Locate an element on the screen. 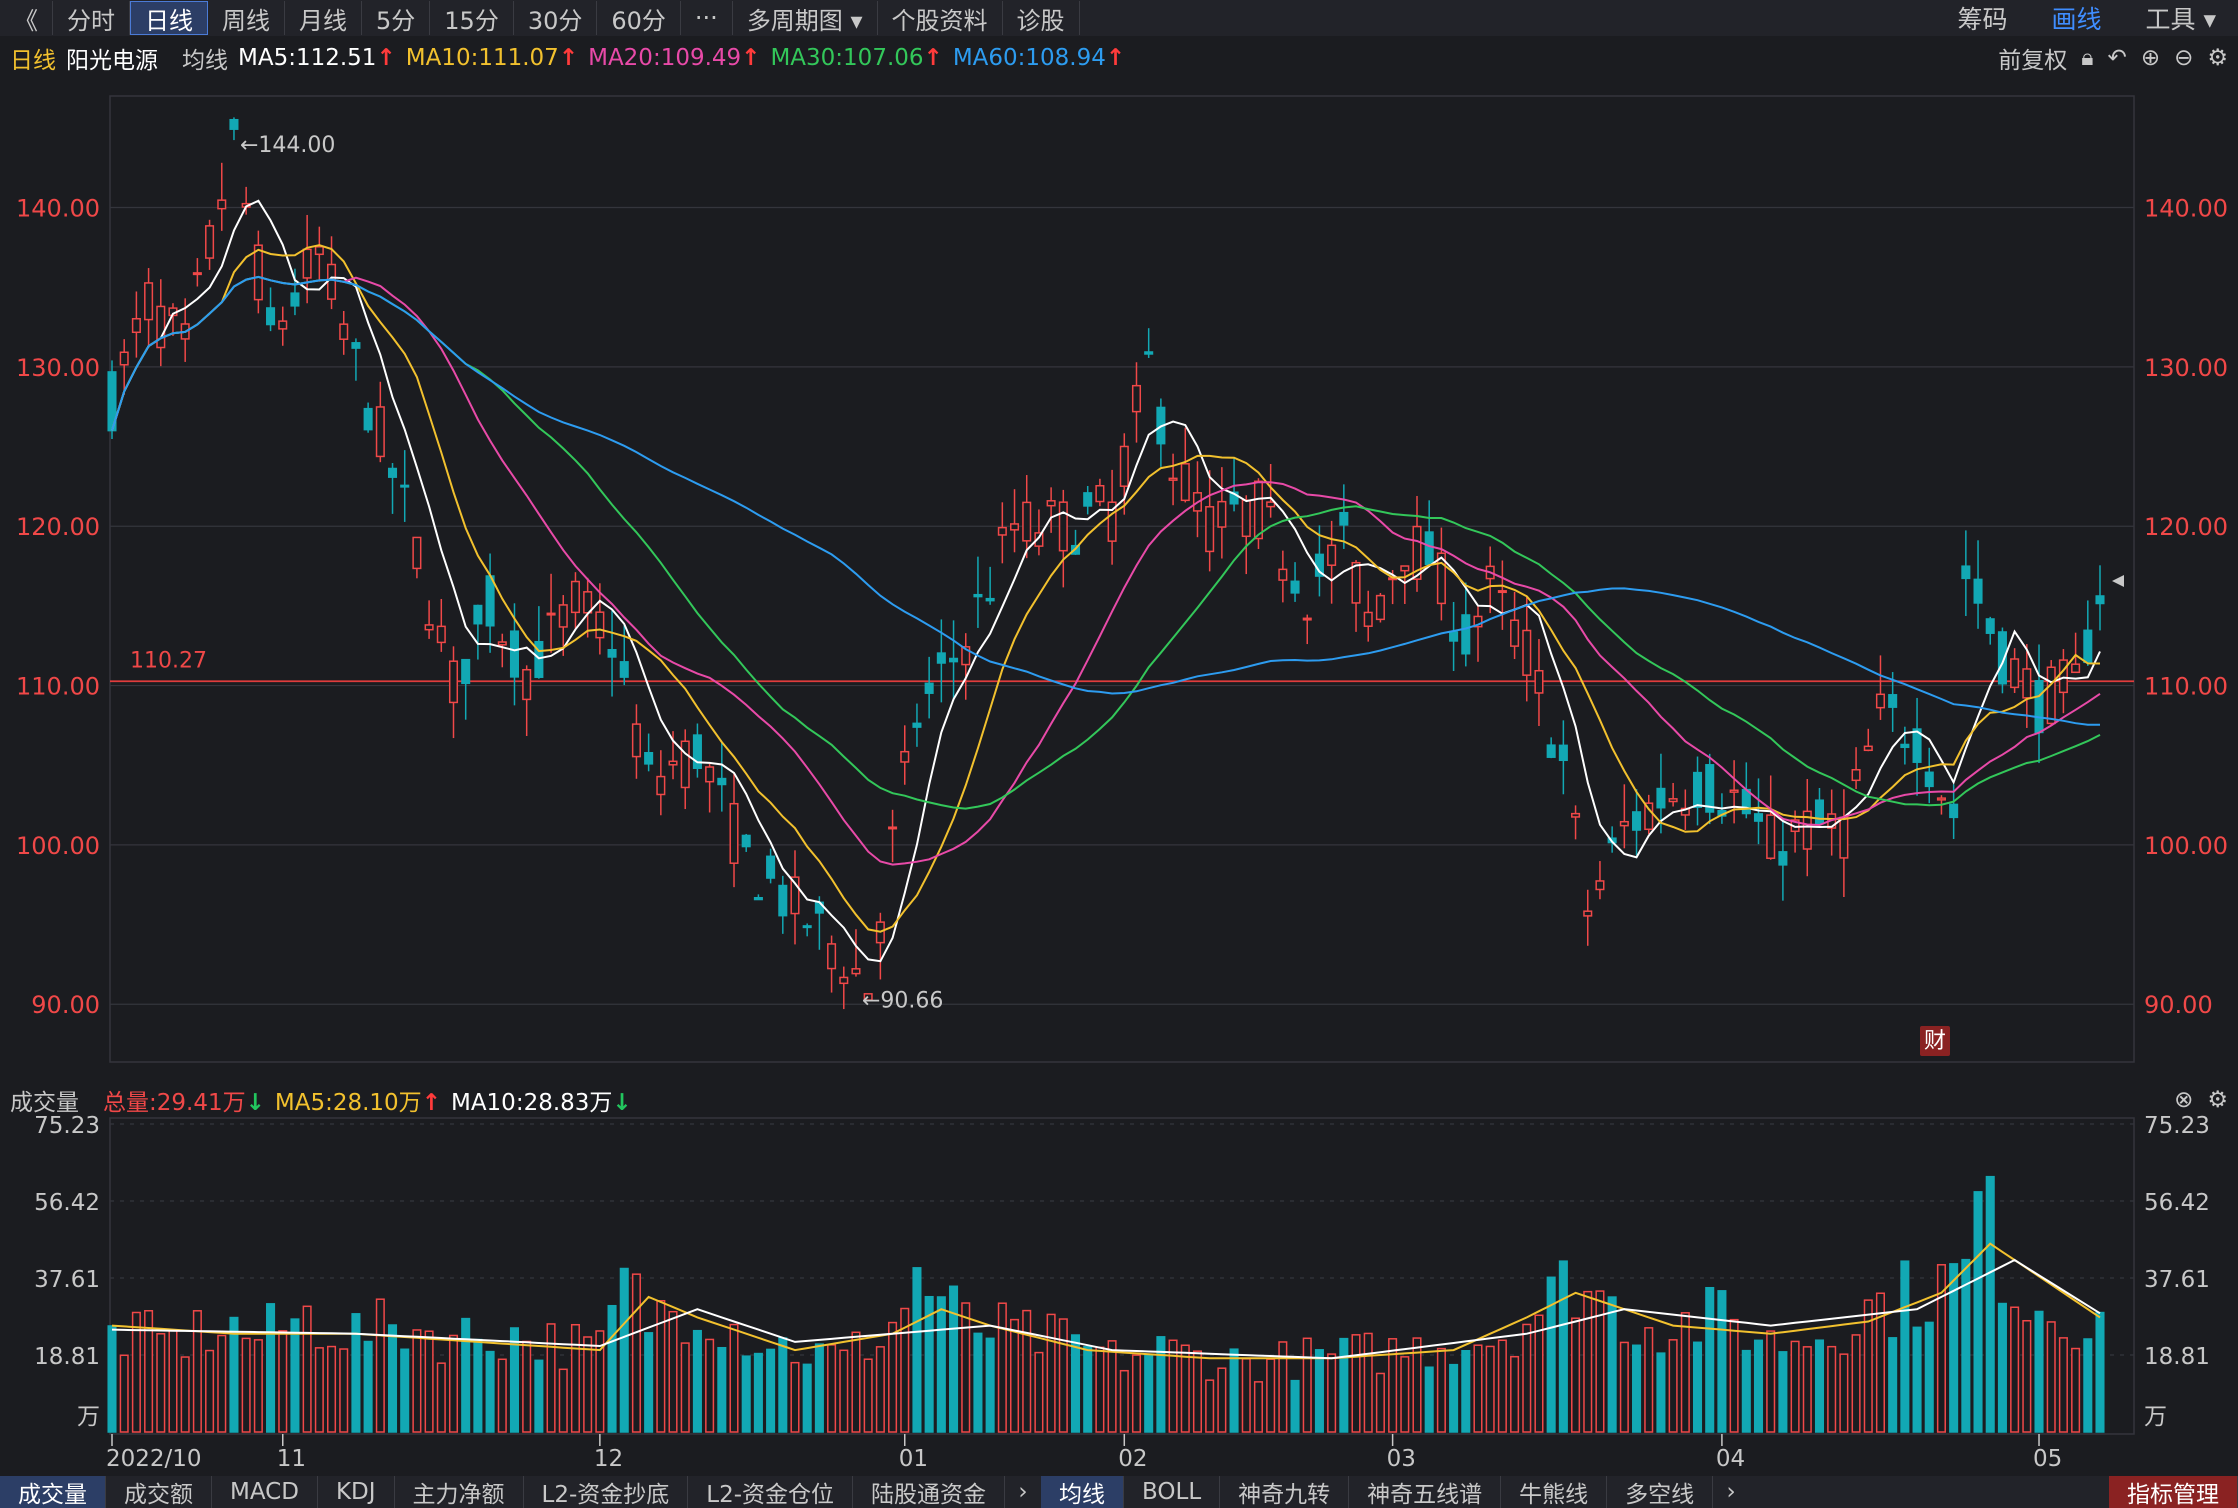 The height and width of the screenshot is (1508, 2238). indicator-tab-0: 成交量 is located at coordinates (53, 1492).